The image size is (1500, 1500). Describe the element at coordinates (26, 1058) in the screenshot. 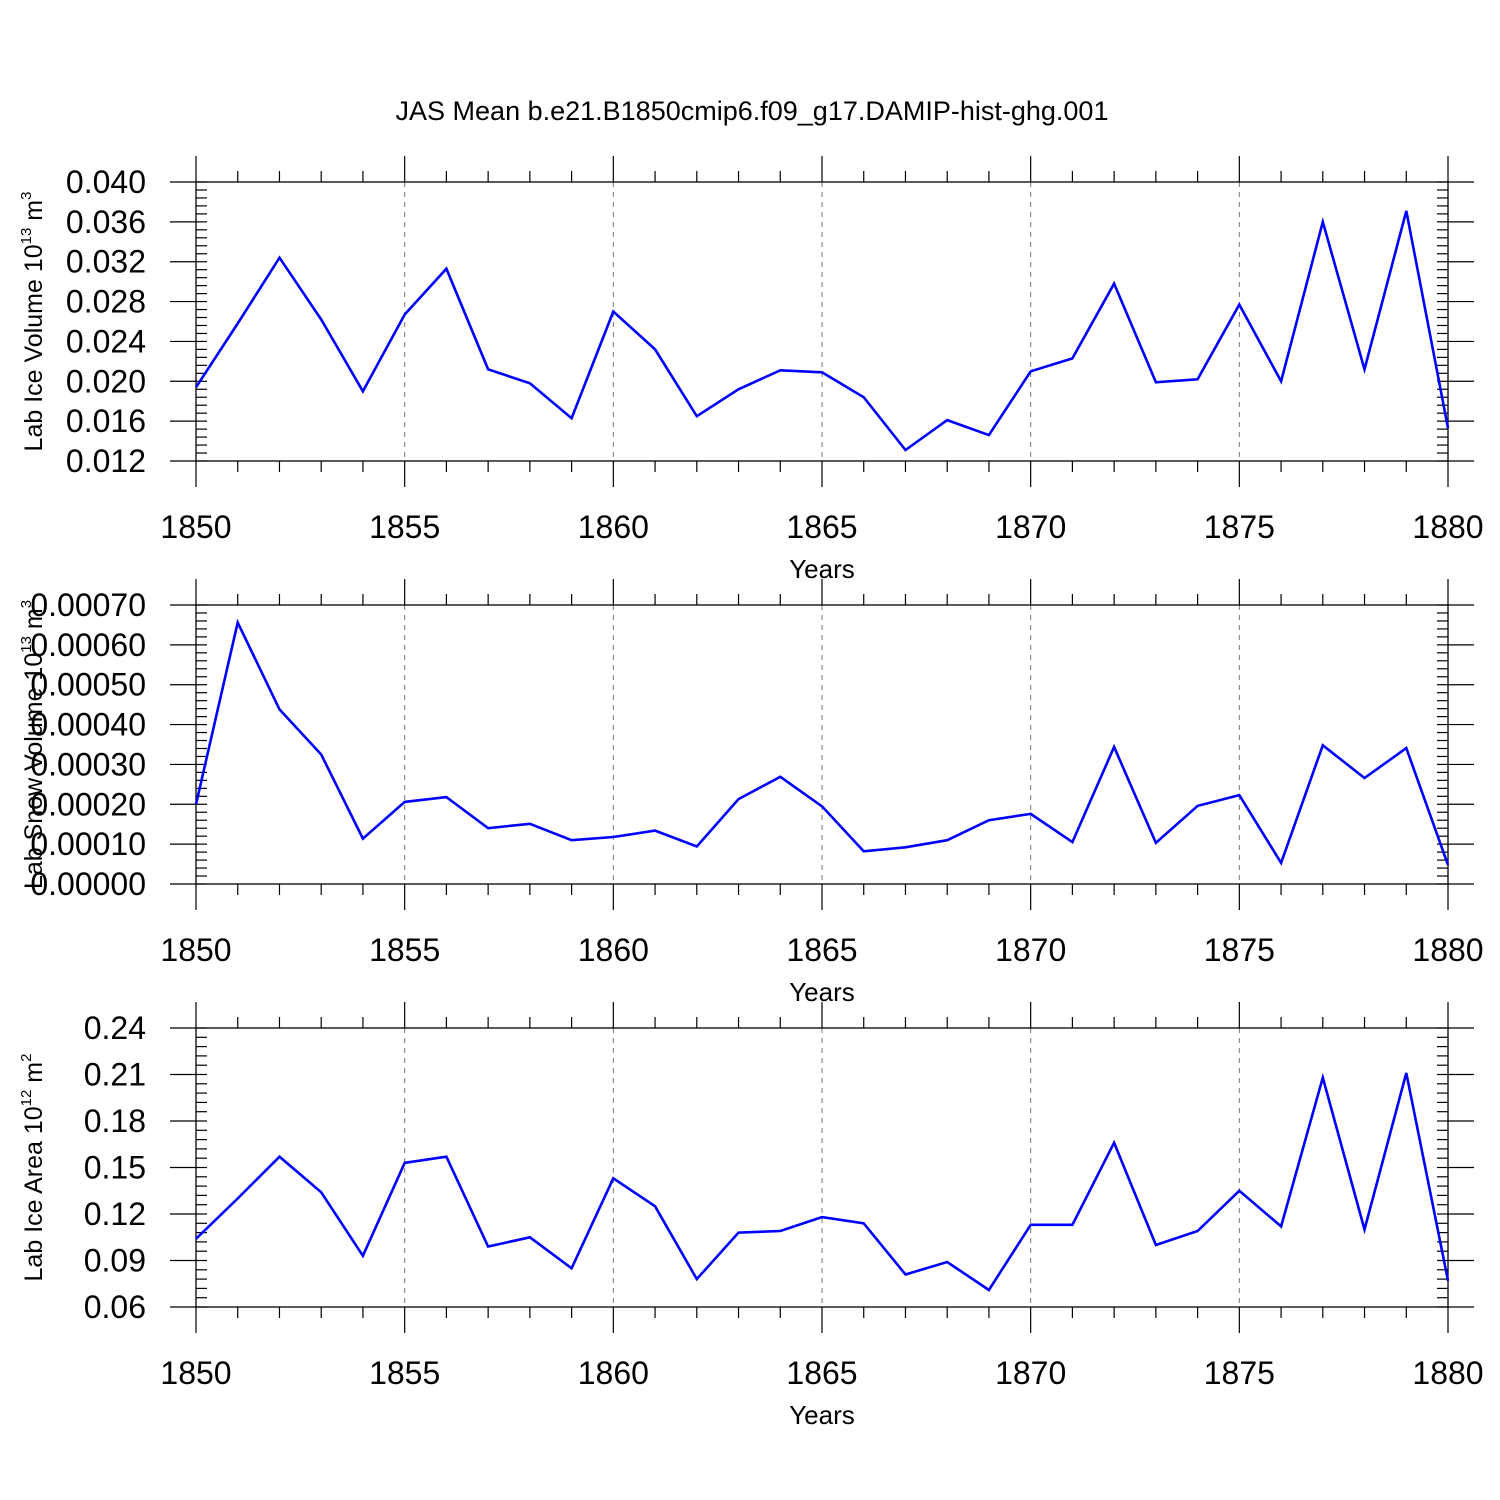

I see `y-axis-title-unit-exponent: 2` at that location.